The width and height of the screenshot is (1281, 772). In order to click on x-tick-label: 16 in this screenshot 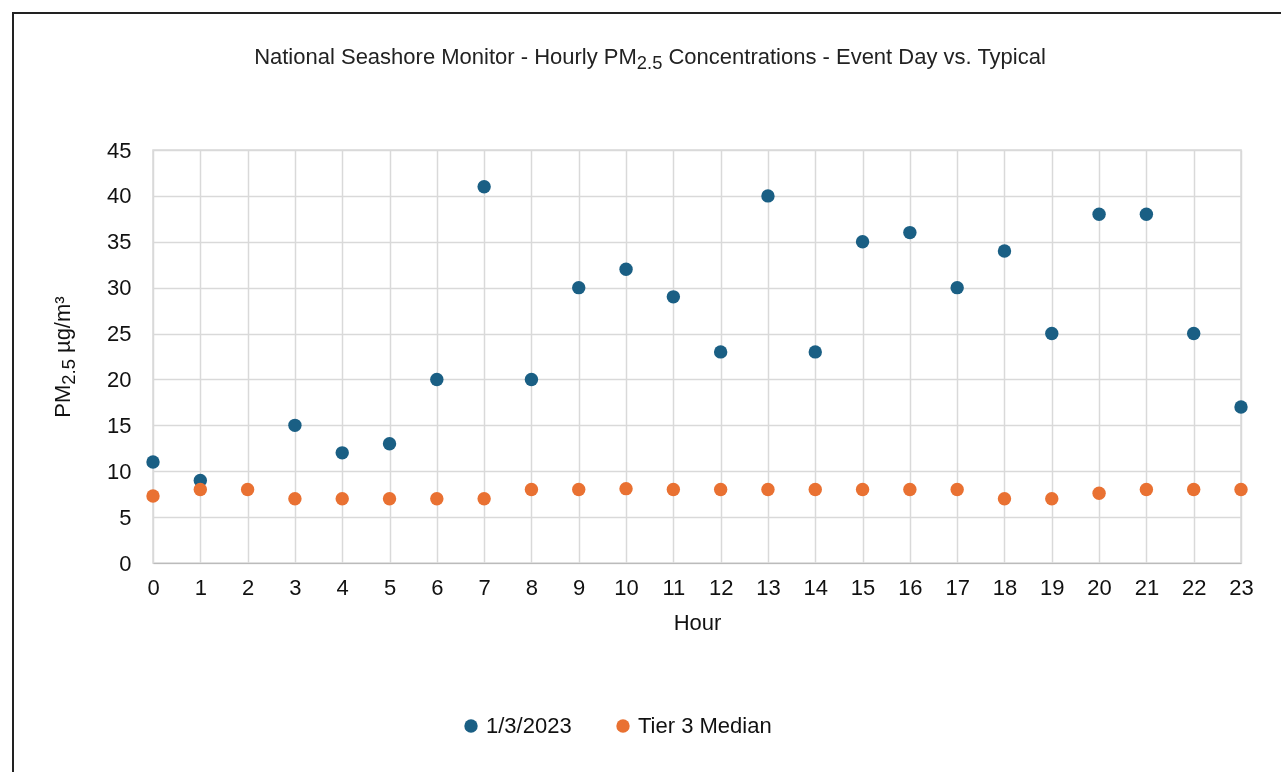, I will do `click(910, 587)`.